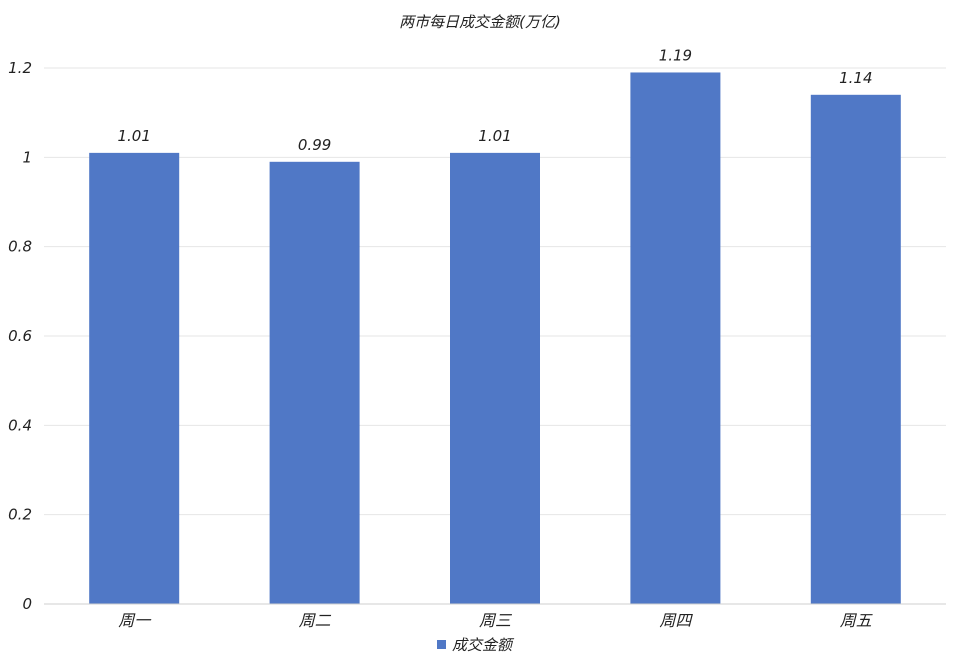 The width and height of the screenshot is (960, 660). I want to click on y-axis-ticks: 0 0.2 0.4 0.6 0.8 1 1.2, so click(20, 336).